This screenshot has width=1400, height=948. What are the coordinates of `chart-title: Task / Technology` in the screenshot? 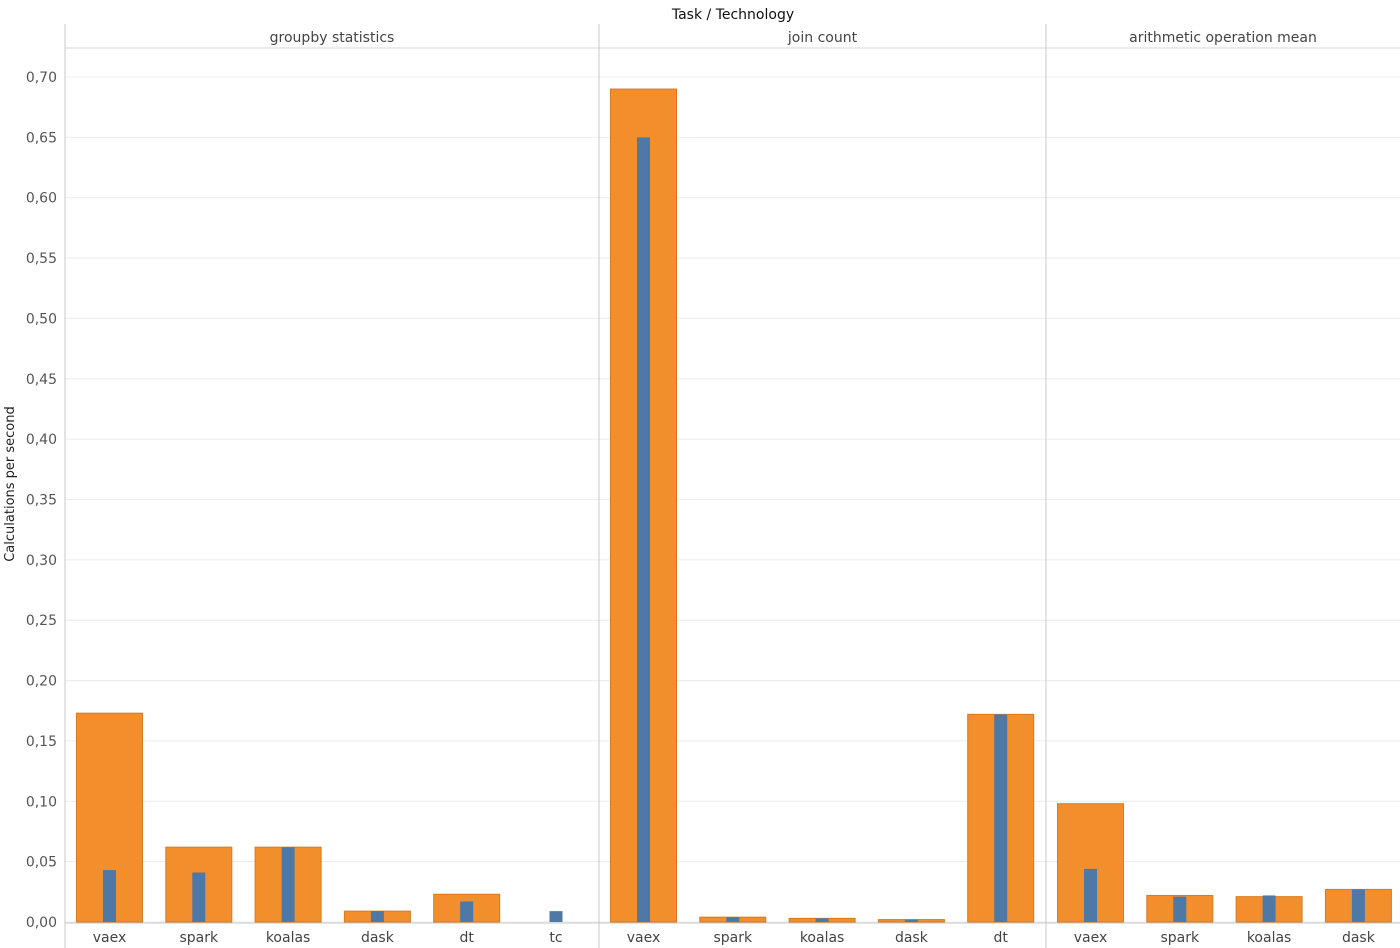 It's located at (732, 15).